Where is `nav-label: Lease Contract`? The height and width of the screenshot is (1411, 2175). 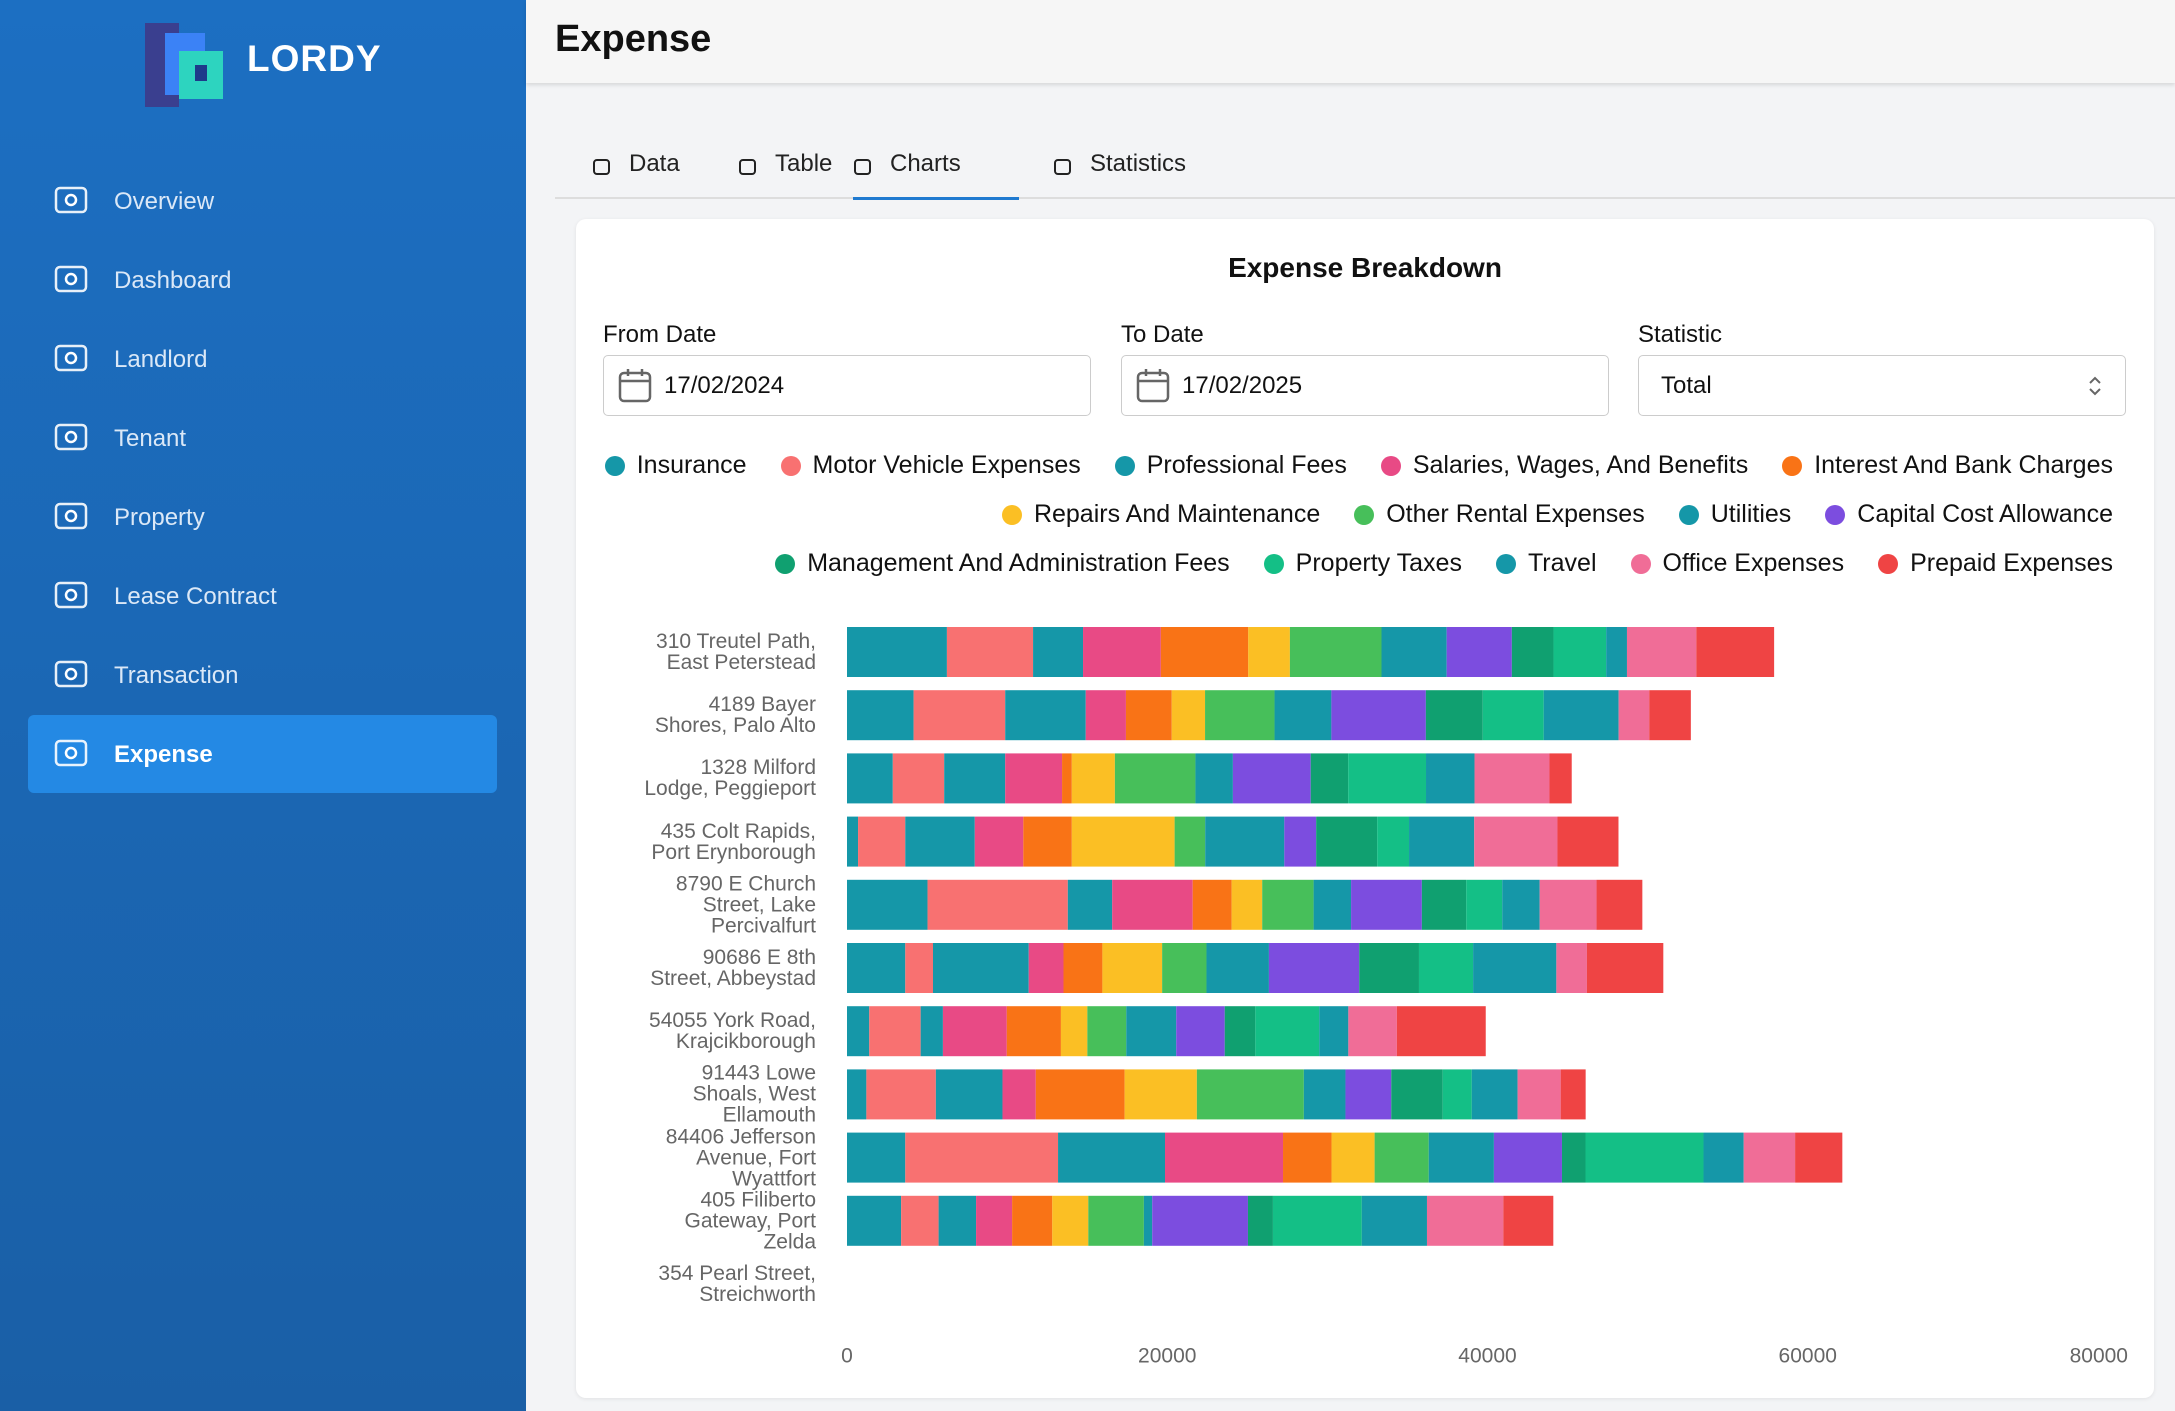
nav-label: Lease Contract is located at coordinates (195, 596).